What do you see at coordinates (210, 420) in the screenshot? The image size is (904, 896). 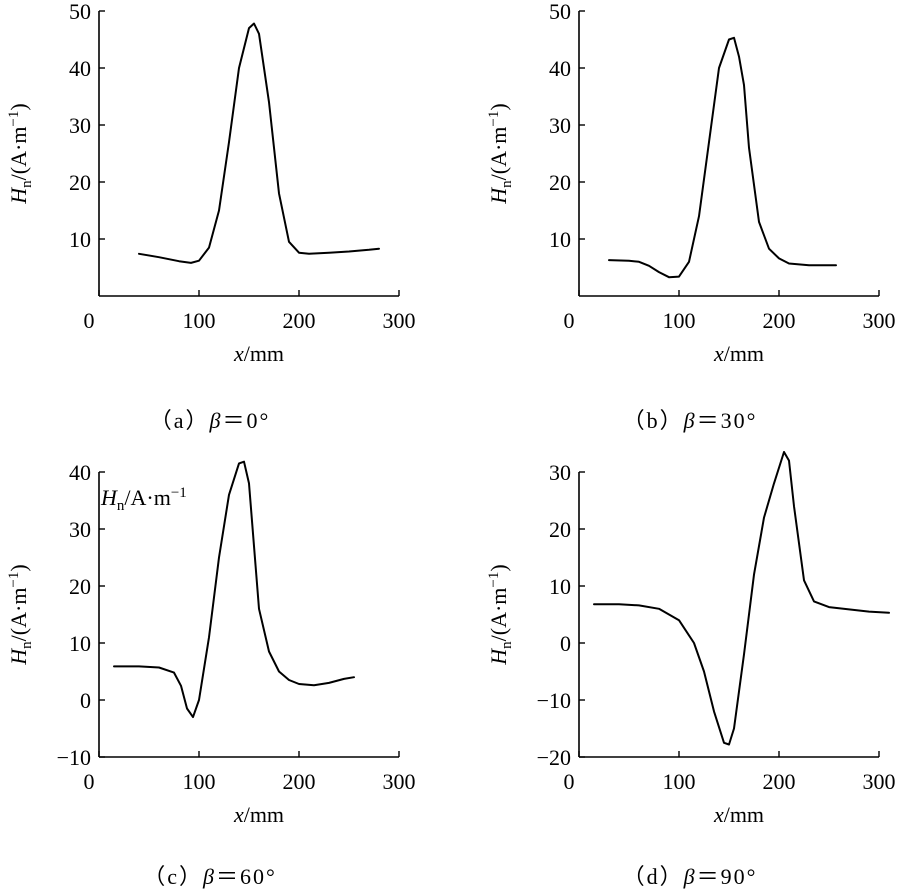 I see `panel-caption: （a）β＝0°` at bounding box center [210, 420].